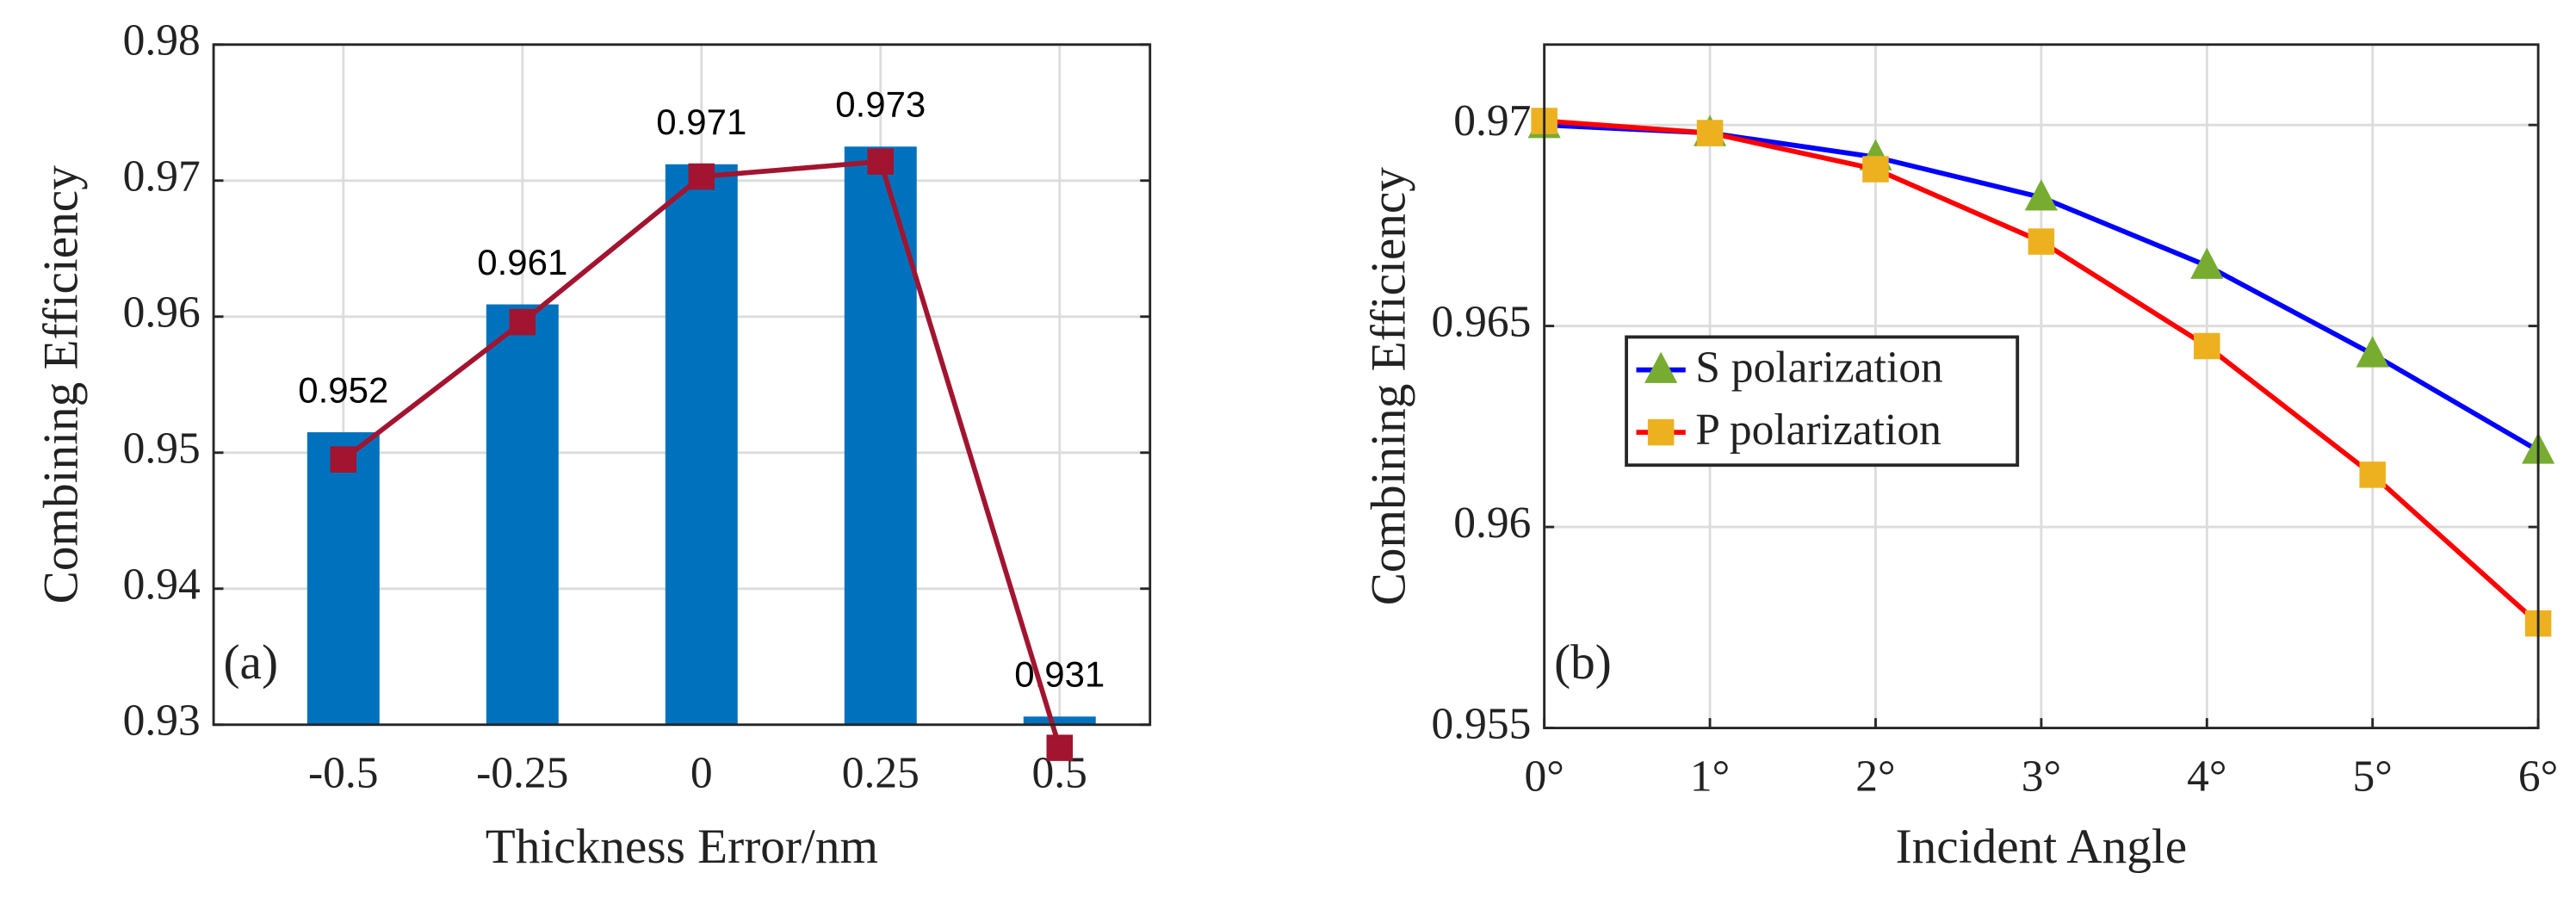 The height and width of the screenshot is (904, 2576). Describe the element at coordinates (1710, 776) in the screenshot. I see `x-tick-label: 1°` at that location.